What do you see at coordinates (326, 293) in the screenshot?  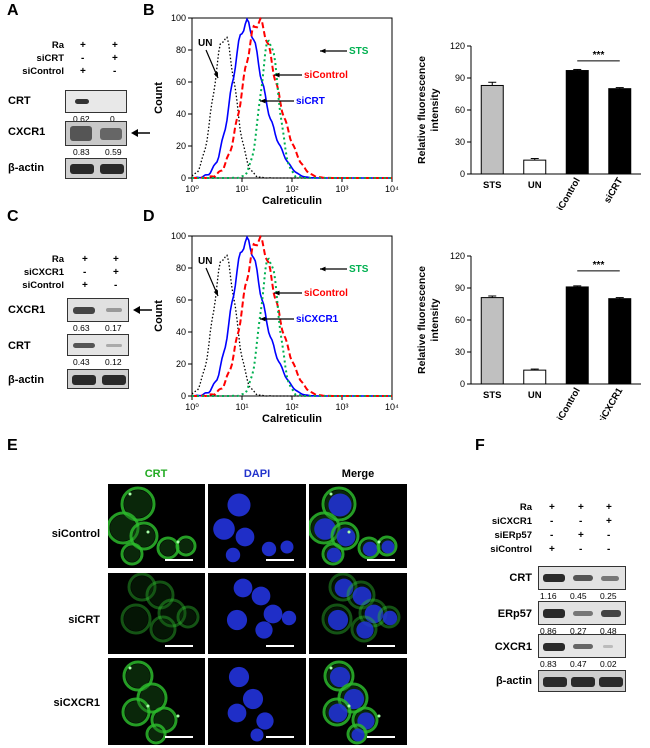 I see `label-sicontrol: siControl` at bounding box center [326, 293].